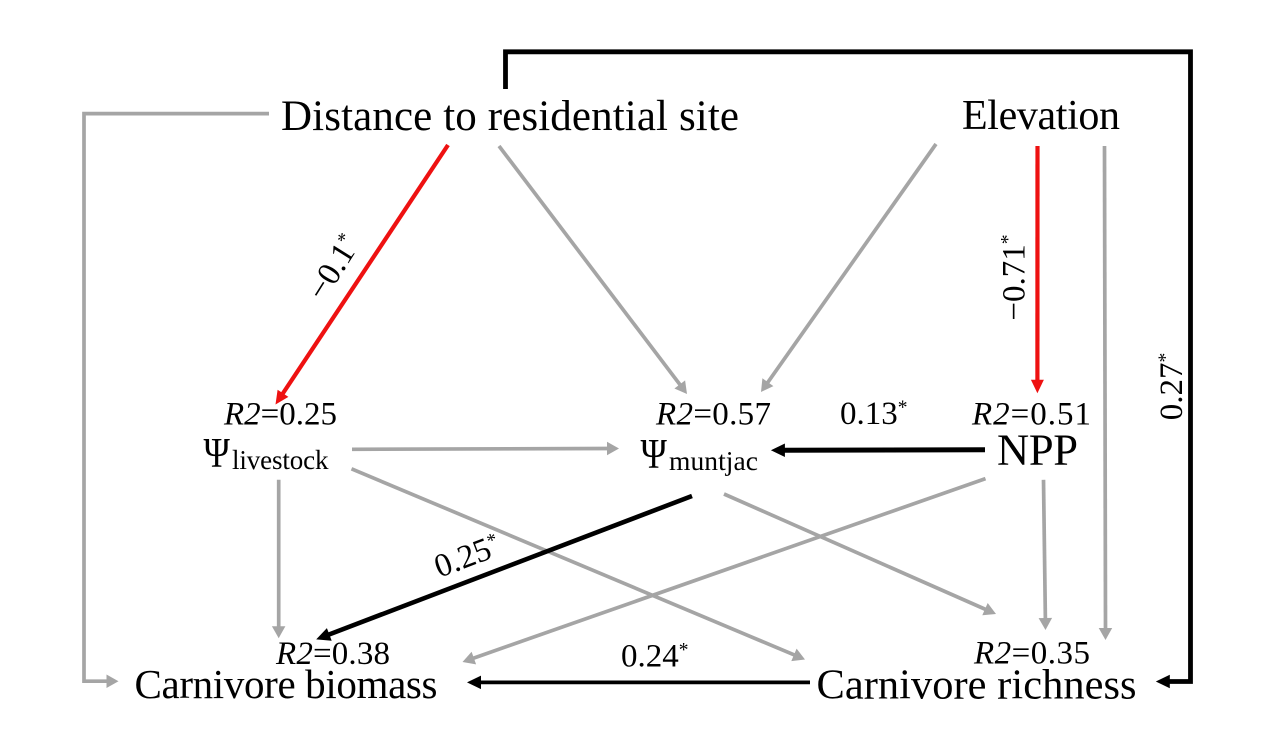 This screenshot has width=1269, height=749. I want to click on svg-text: muntjac, so click(713, 460).